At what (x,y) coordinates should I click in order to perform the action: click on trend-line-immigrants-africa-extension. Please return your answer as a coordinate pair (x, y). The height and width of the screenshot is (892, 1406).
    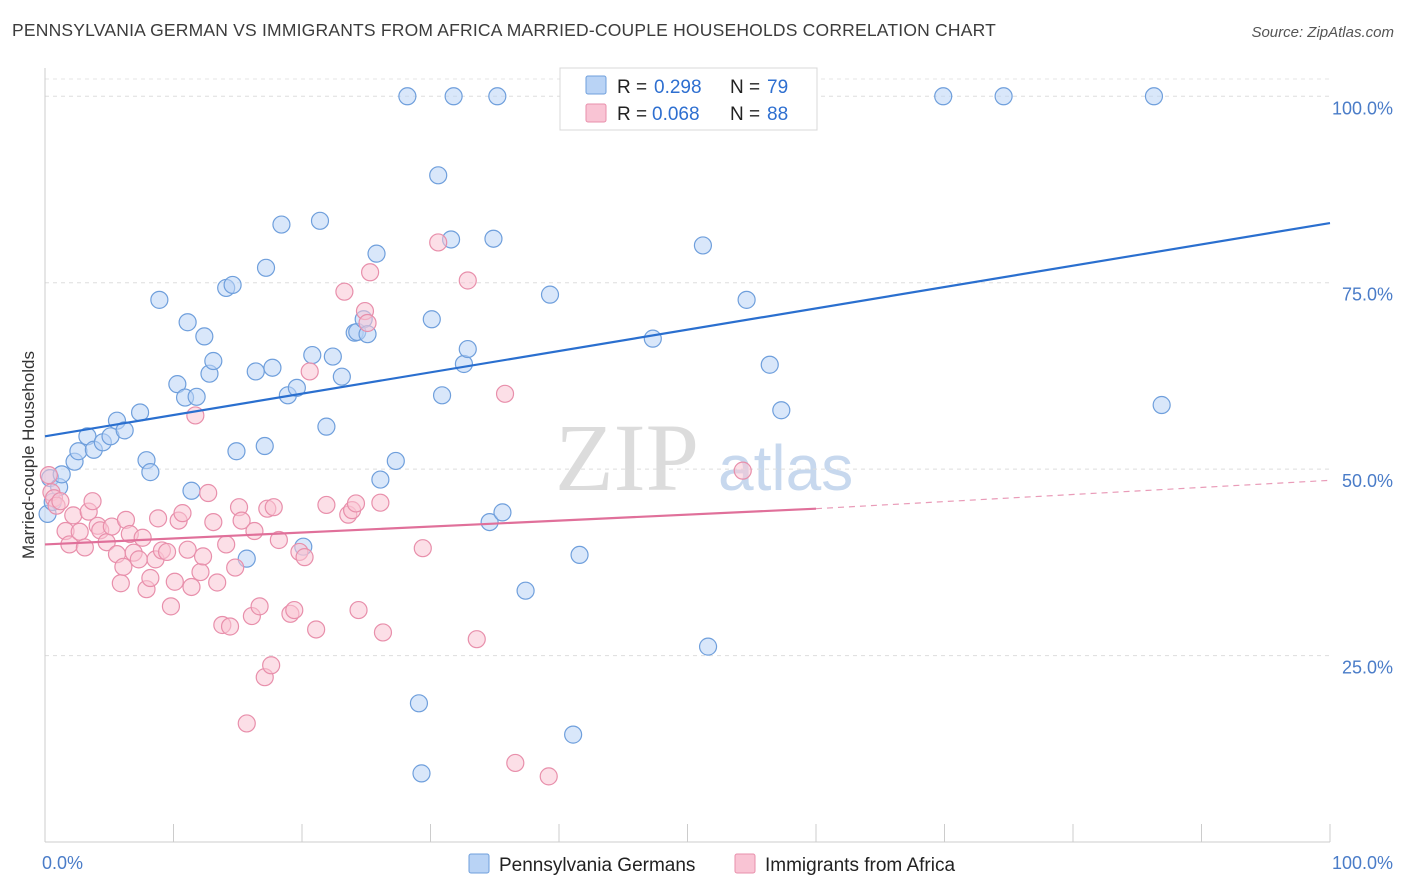
    Looking at the image, I should click on (1073, 494).